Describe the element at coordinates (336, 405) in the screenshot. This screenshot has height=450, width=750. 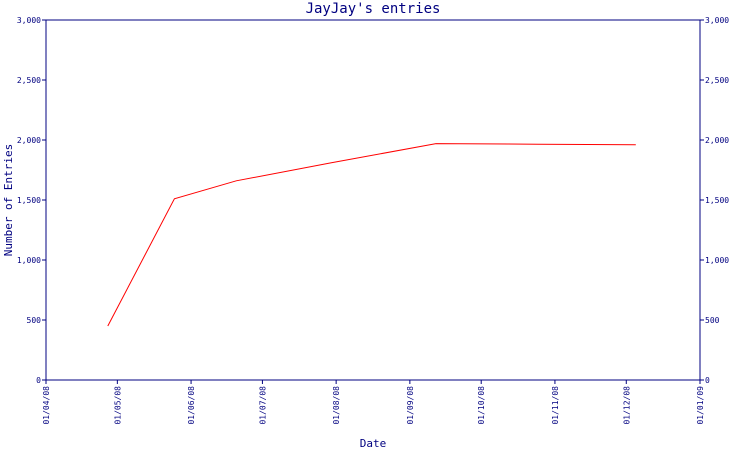
I see `x-tick-label: 01/08/08` at that location.